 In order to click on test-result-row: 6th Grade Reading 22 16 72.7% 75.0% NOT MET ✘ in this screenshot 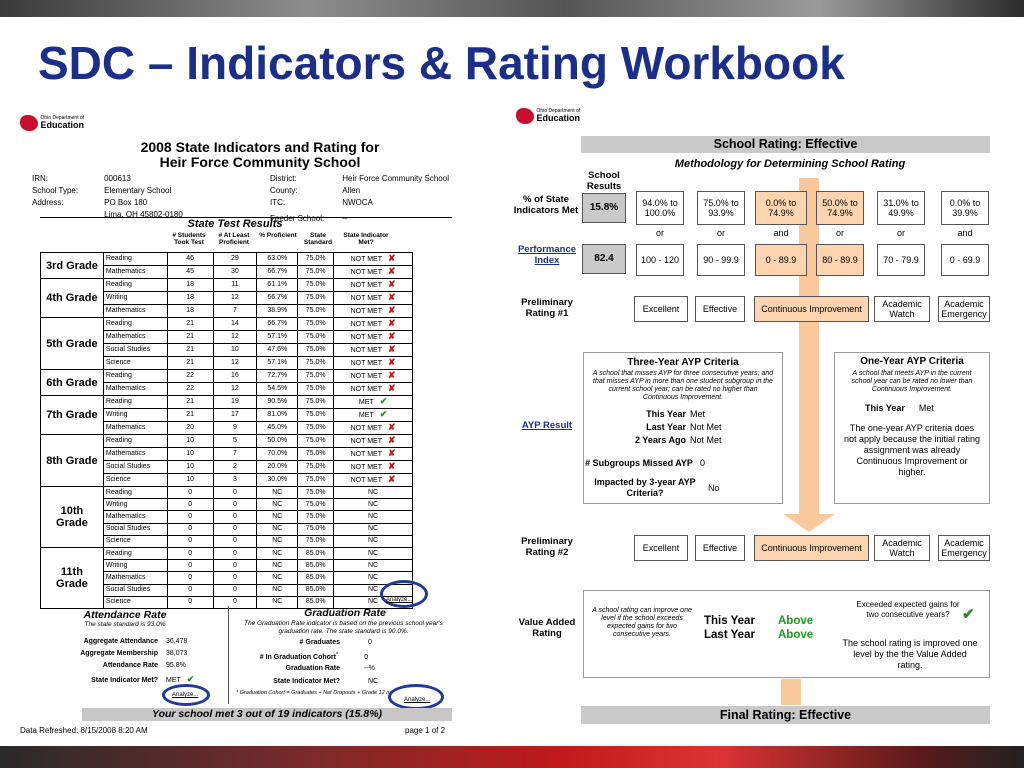, I will do `click(226, 382)`.